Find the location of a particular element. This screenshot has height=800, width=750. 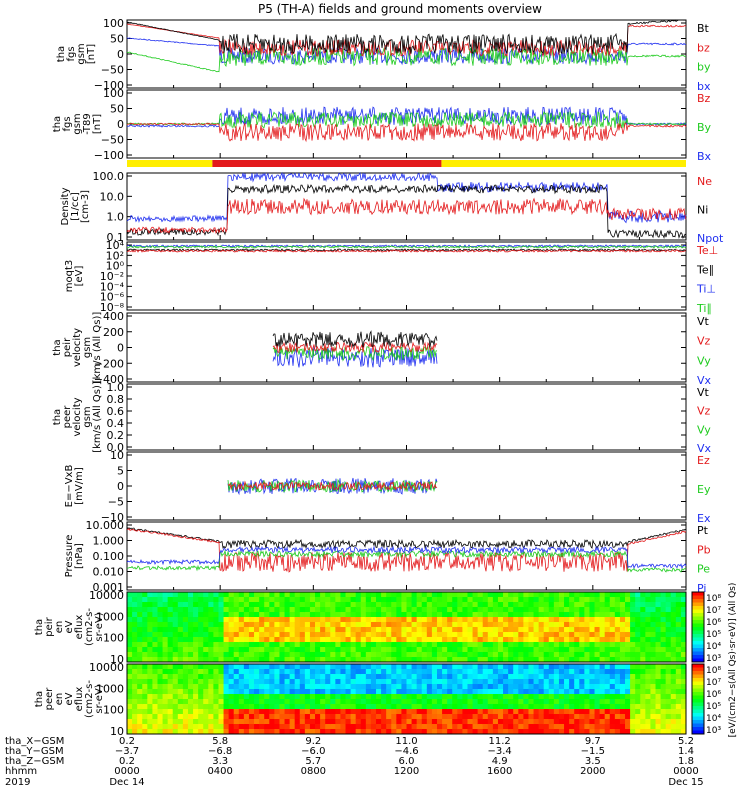

ephemeris-value: 6.0 is located at coordinates (407, 761).